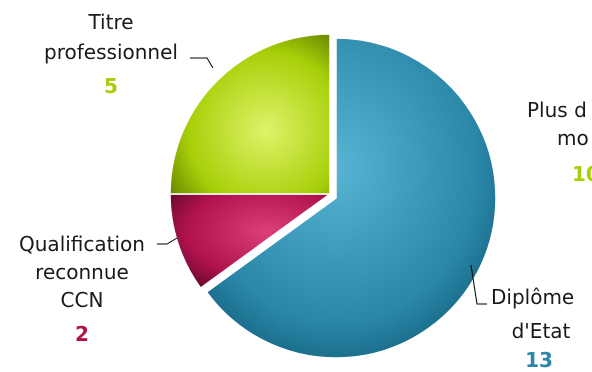  I want to click on slice-label-plus: Plus d mo 10, so click(559, 142).